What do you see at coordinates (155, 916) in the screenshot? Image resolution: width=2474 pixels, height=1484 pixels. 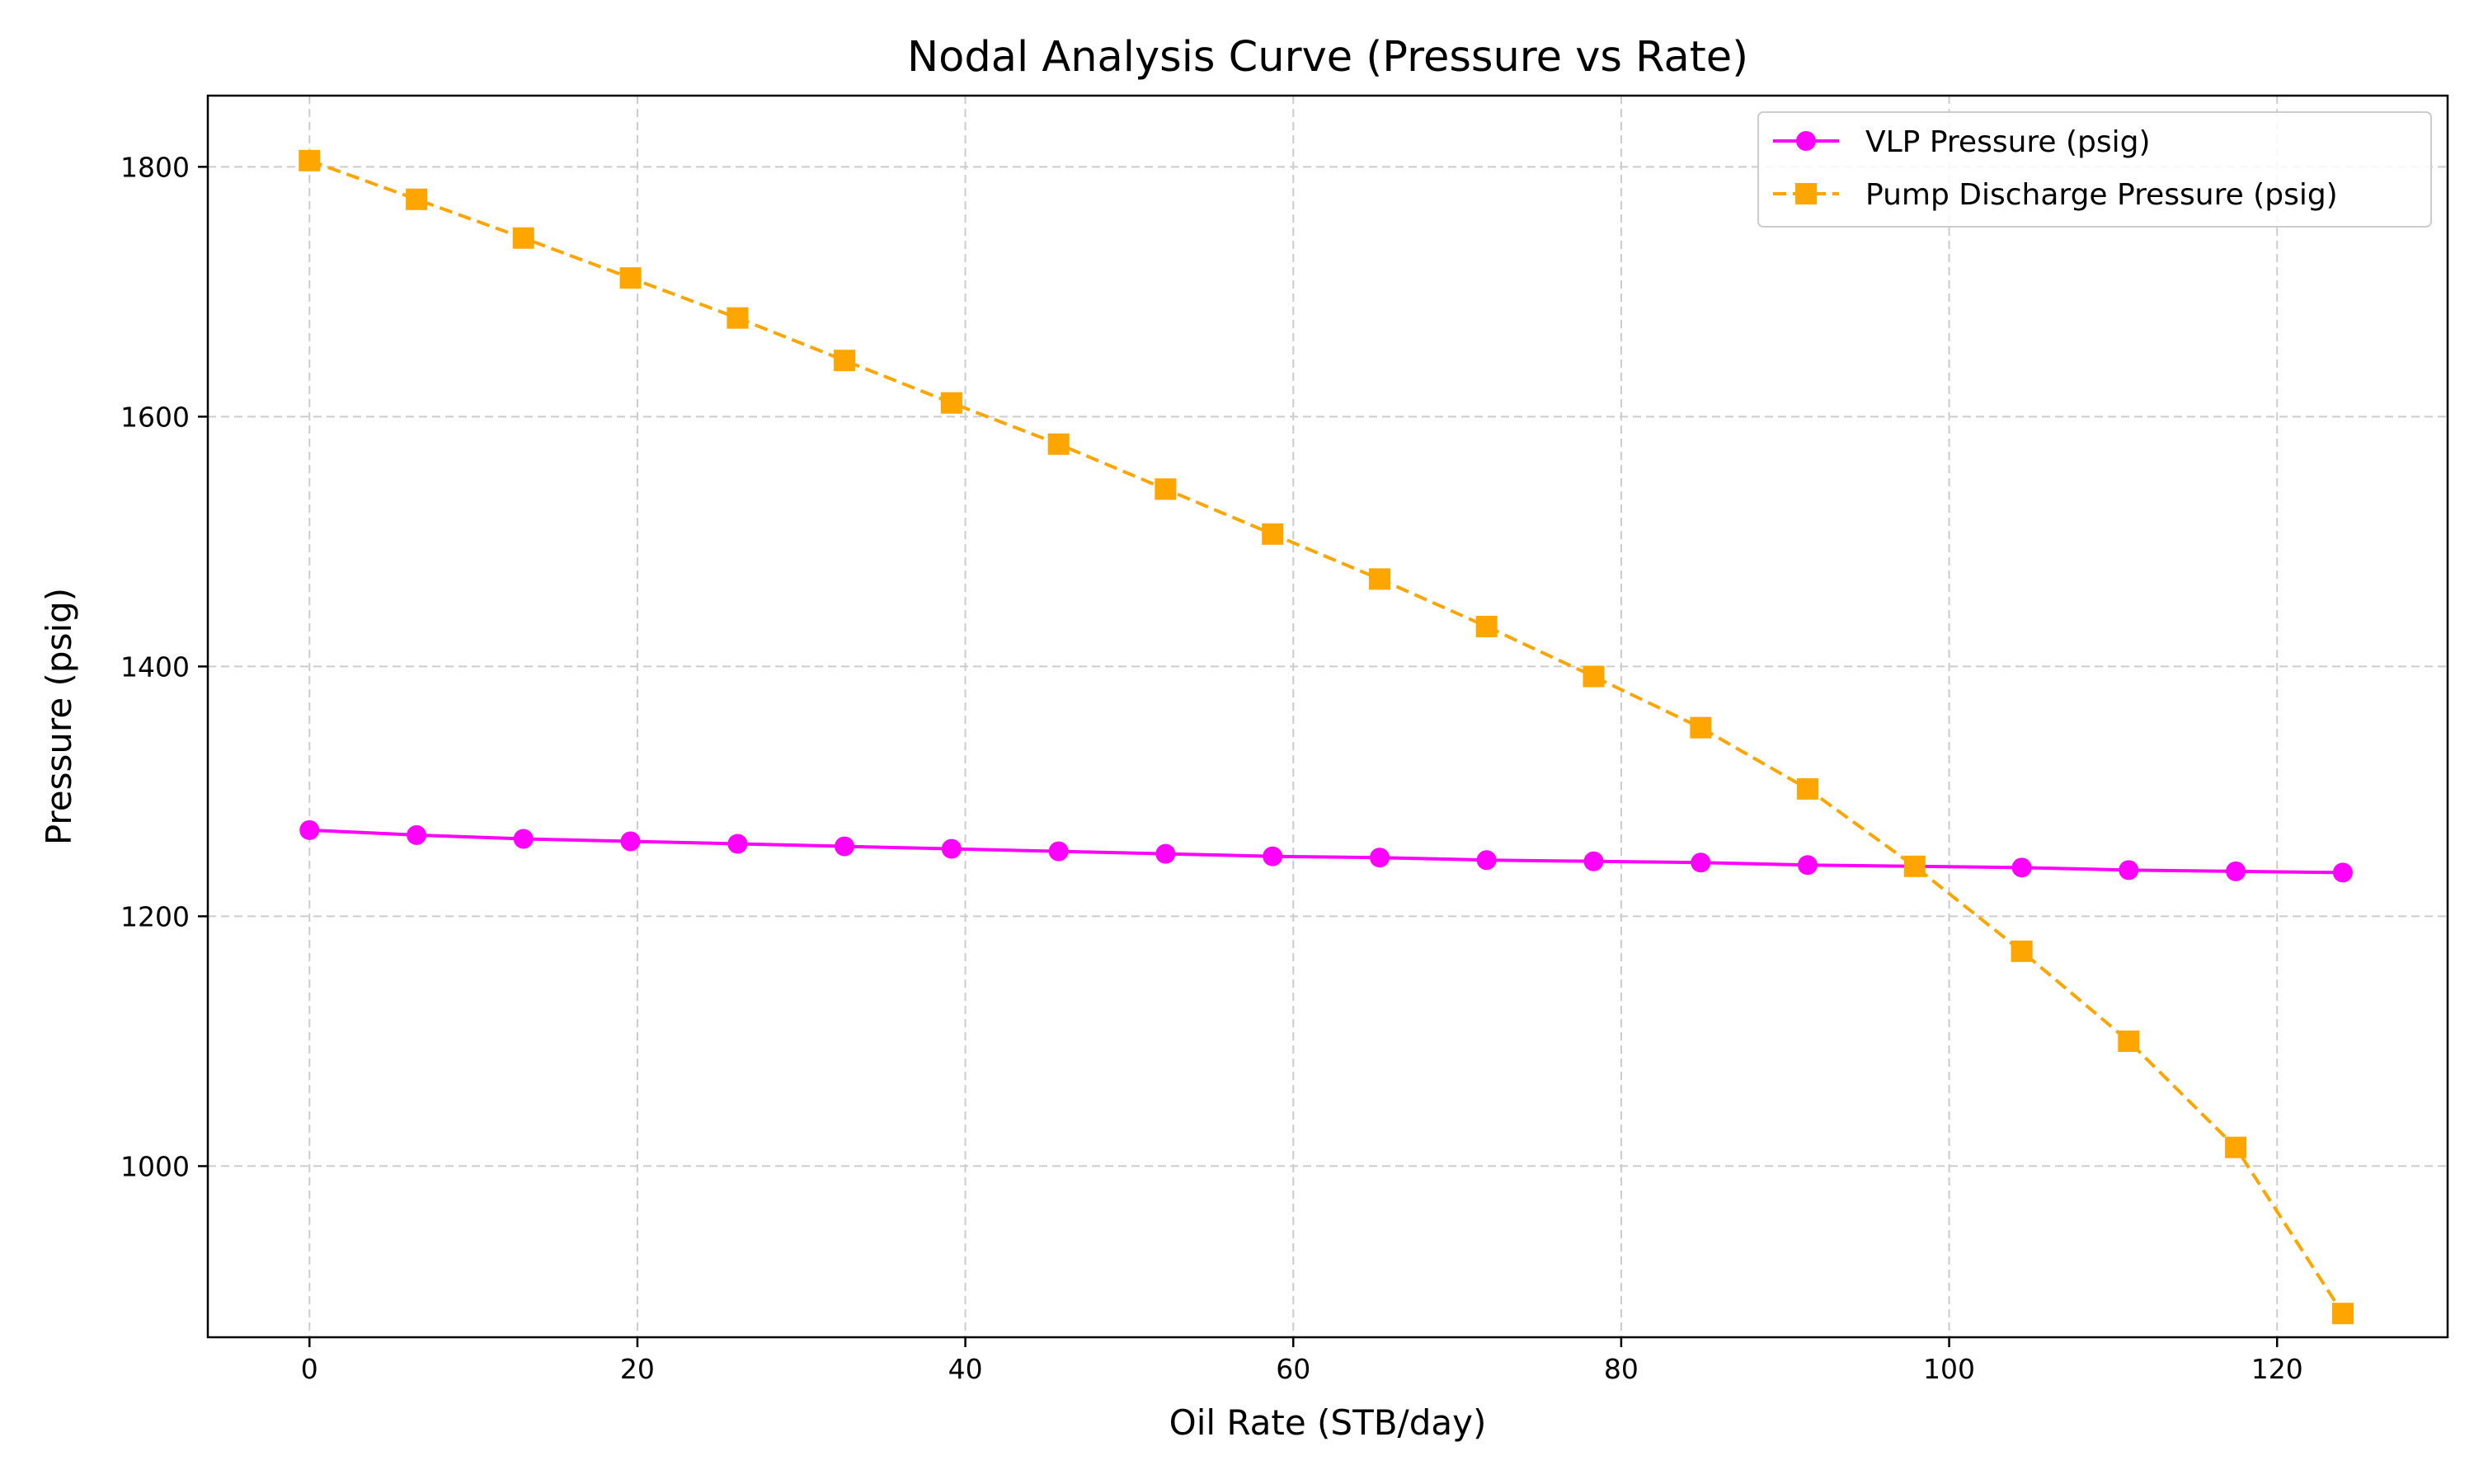 I see `y-tick-label: 1200` at bounding box center [155, 916].